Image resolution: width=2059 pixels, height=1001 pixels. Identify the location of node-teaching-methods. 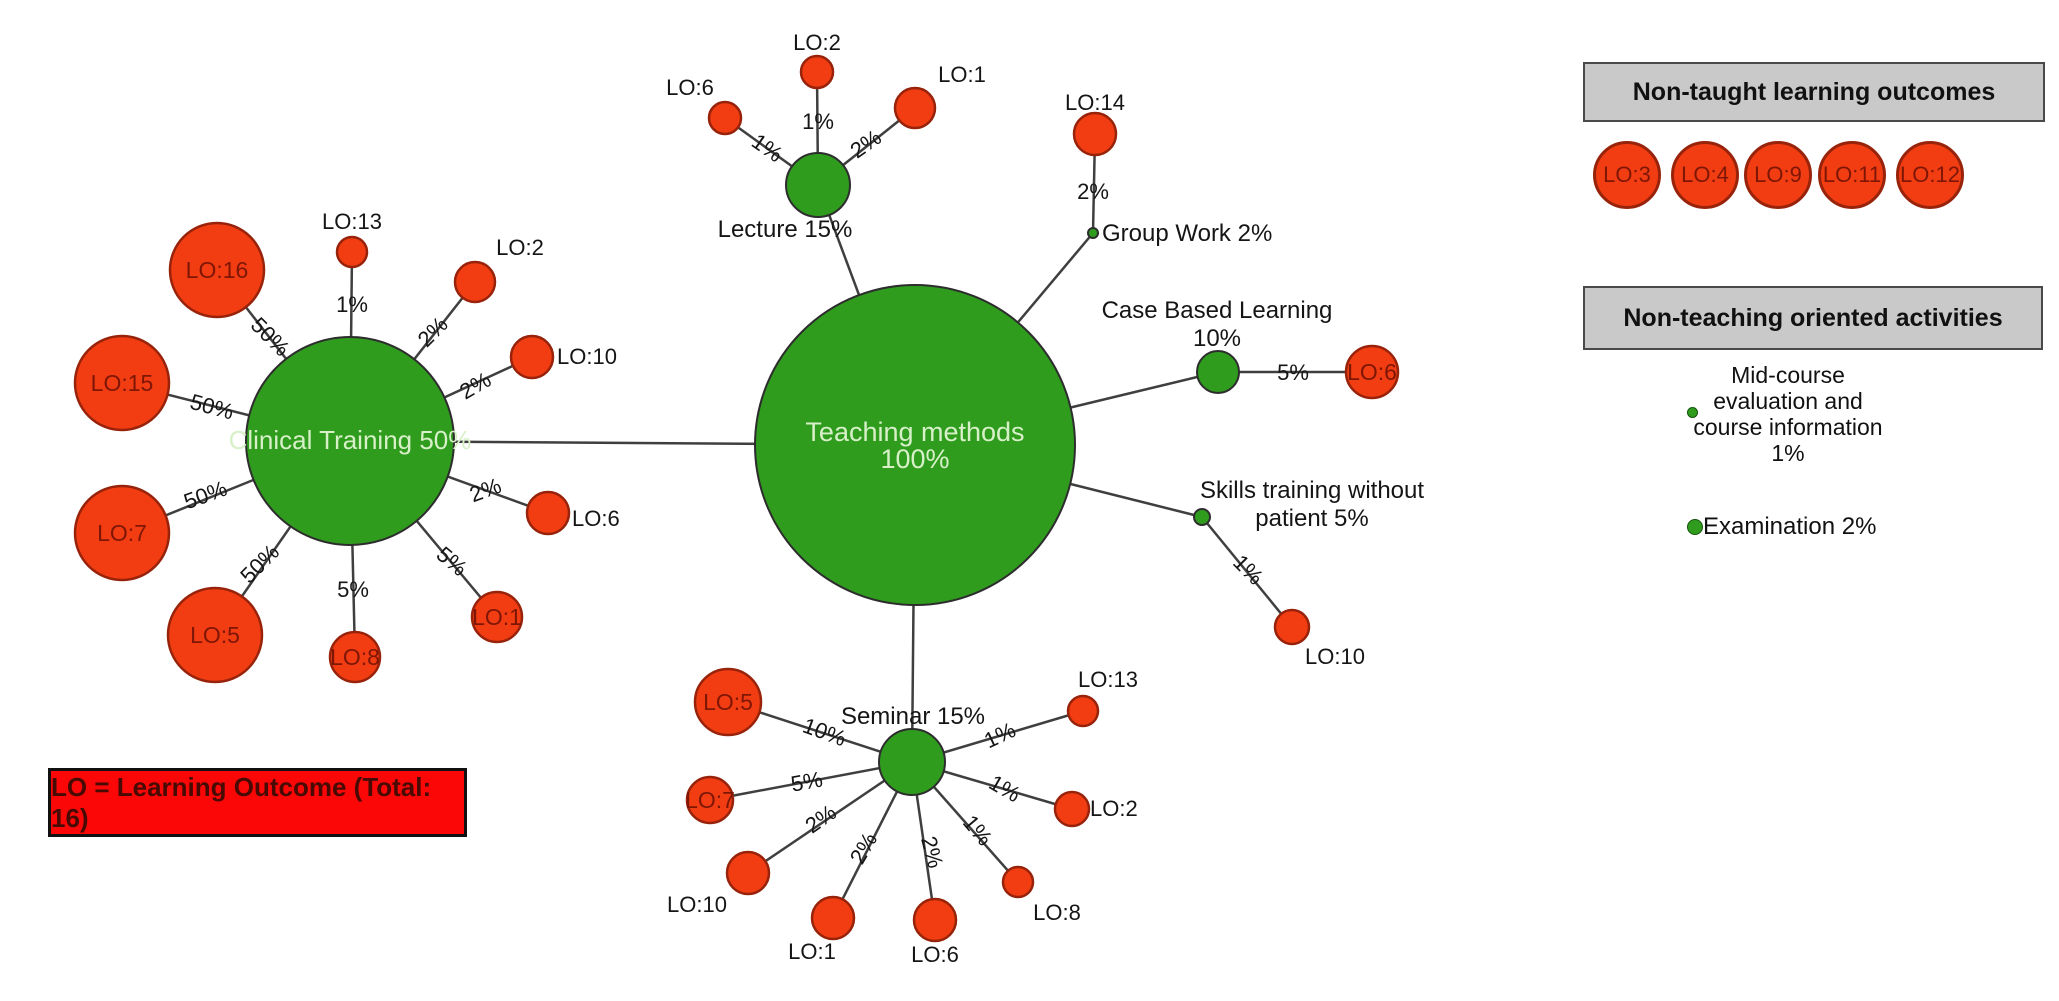
(915, 445).